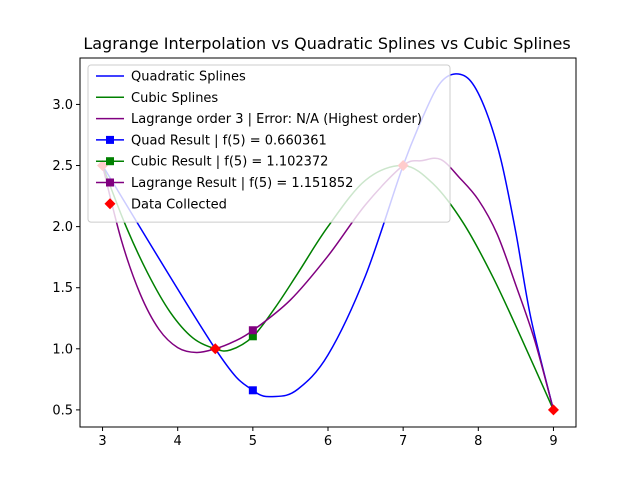  Describe the element at coordinates (403, 441) in the screenshot. I see `x-tick-label-4: 7` at that location.